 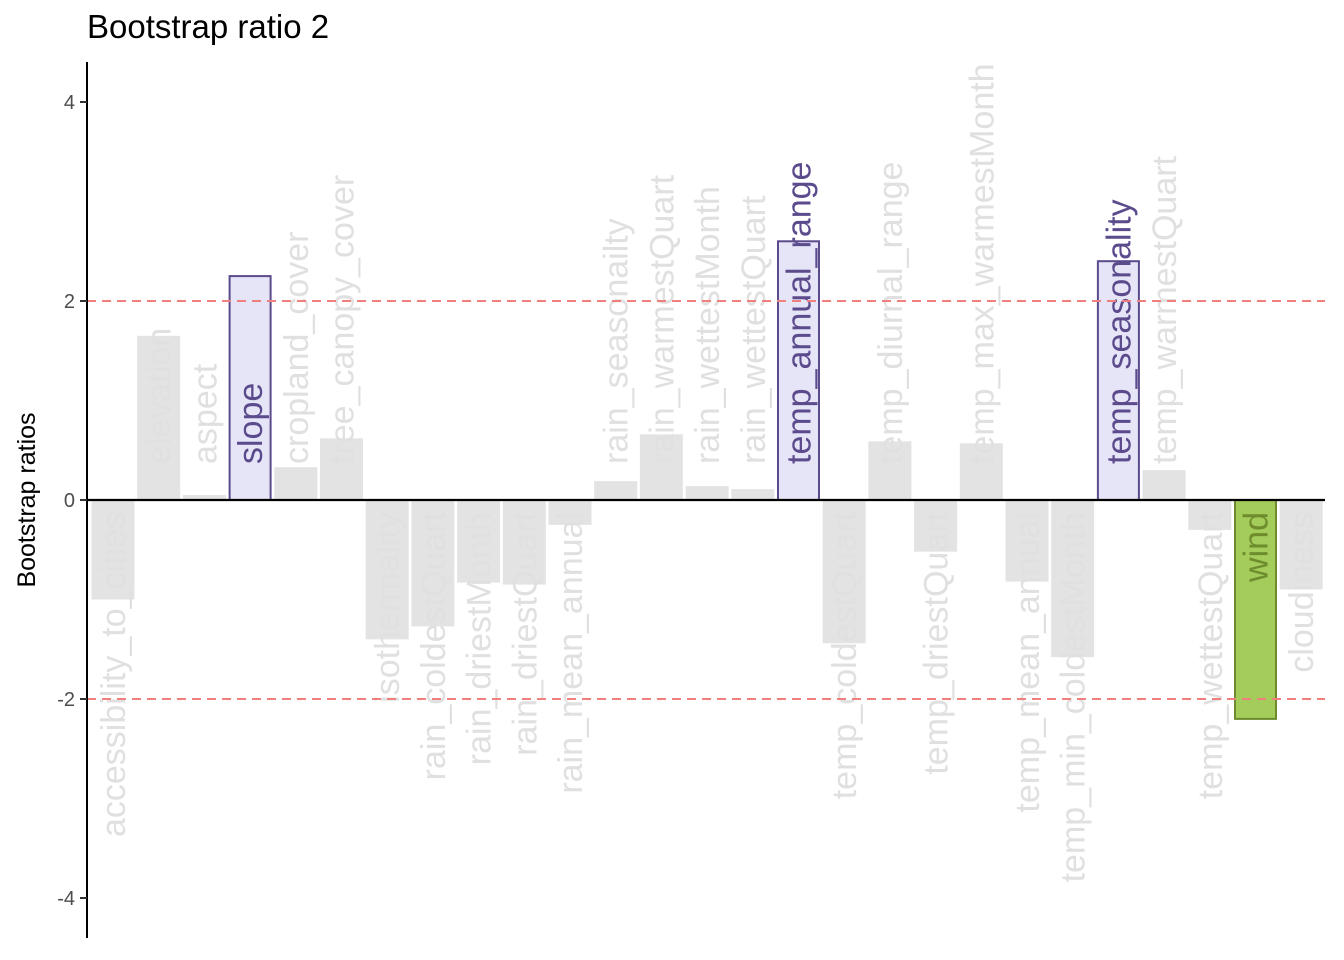 What do you see at coordinates (343, 319) in the screenshot?
I see `bar-label-tree-canopy-cover: tree_canopy_cover` at bounding box center [343, 319].